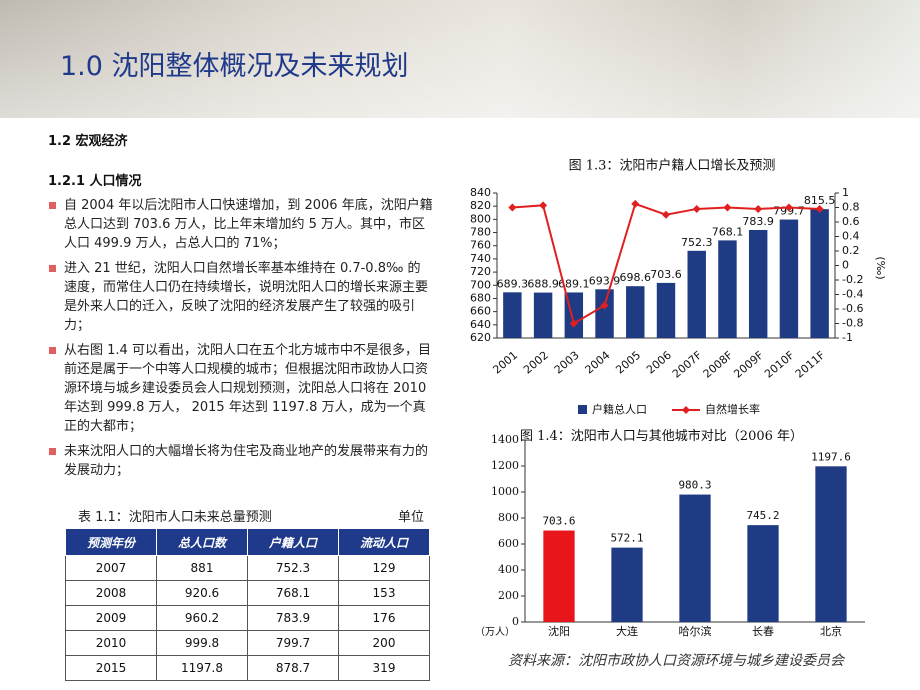 This screenshot has height=690, width=920. I want to click on y-tick-label: 820, so click(480, 205).